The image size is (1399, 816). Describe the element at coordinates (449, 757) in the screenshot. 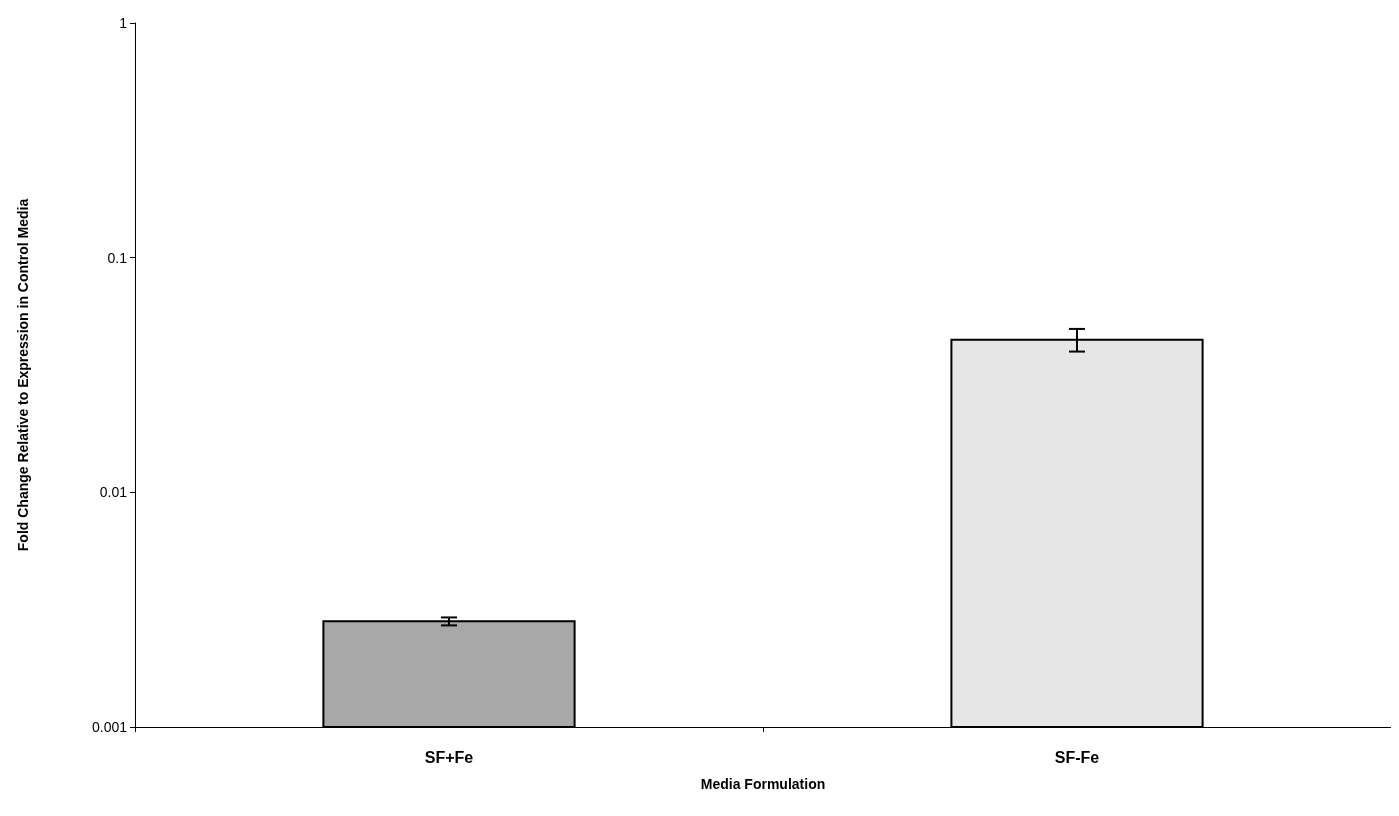

I see `x-tick-label: SF+Fe` at that location.